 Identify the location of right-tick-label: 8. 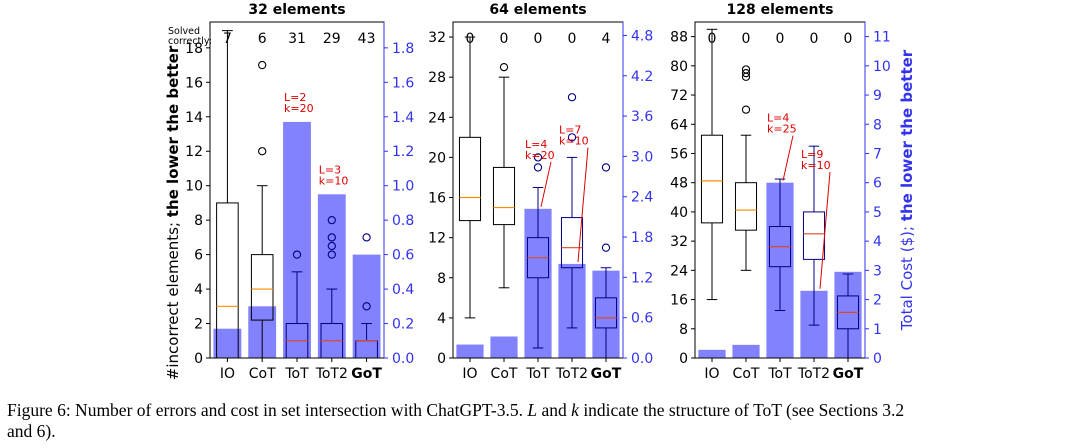
(877, 125).